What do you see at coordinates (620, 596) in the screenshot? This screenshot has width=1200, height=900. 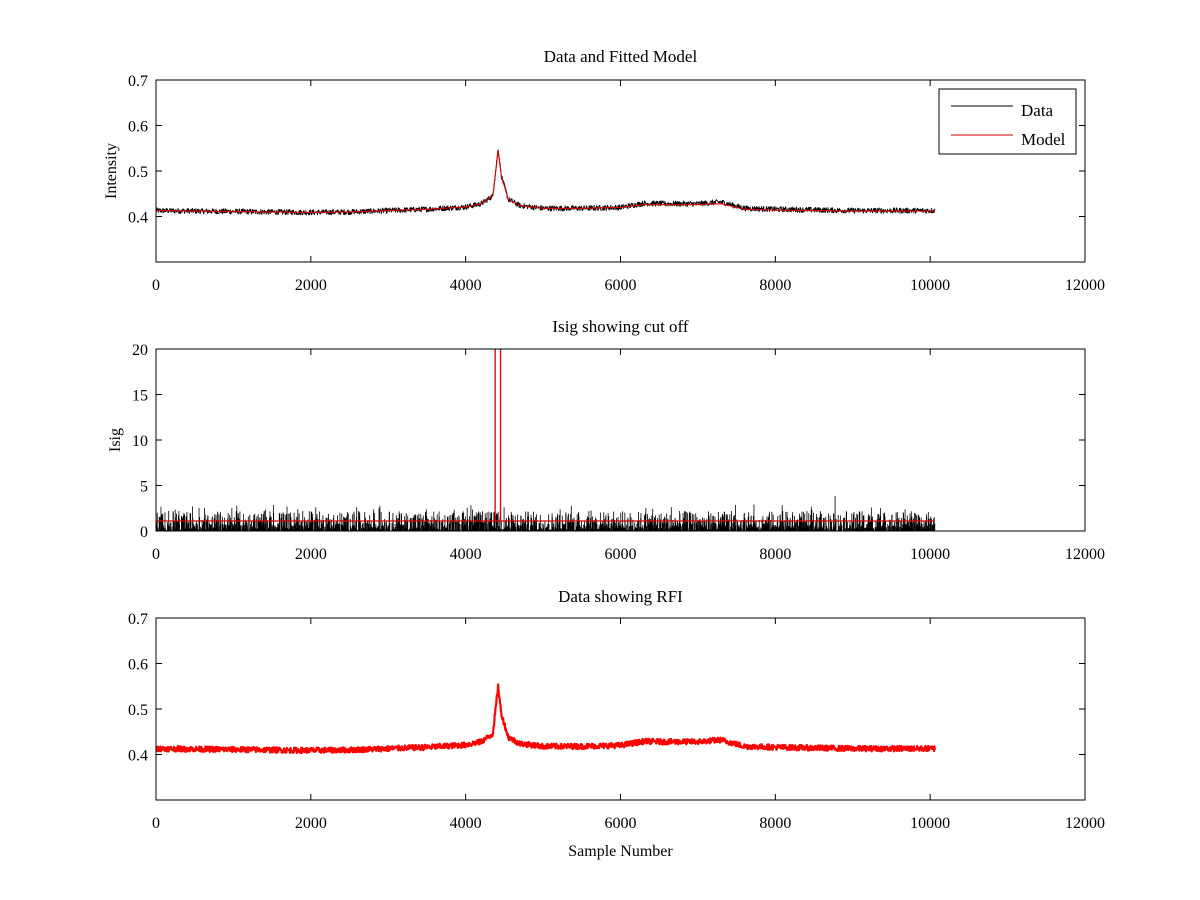 I see `panel-3-title: Data showing RFI` at bounding box center [620, 596].